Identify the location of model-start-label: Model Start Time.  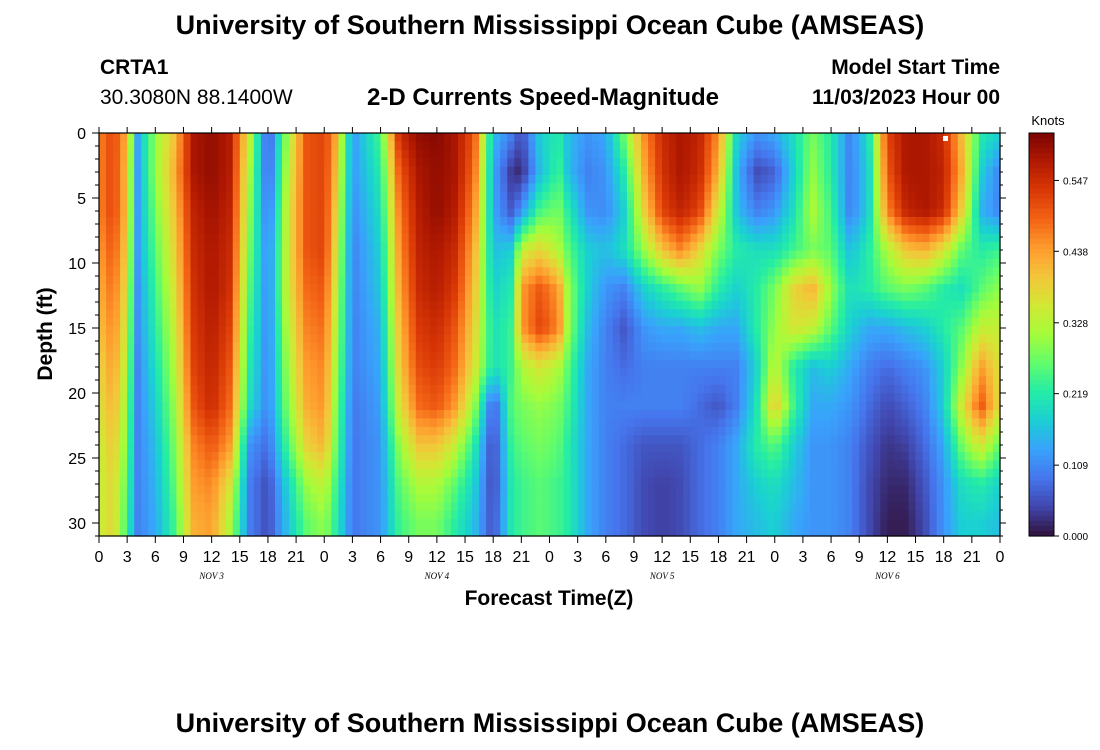
(915, 67).